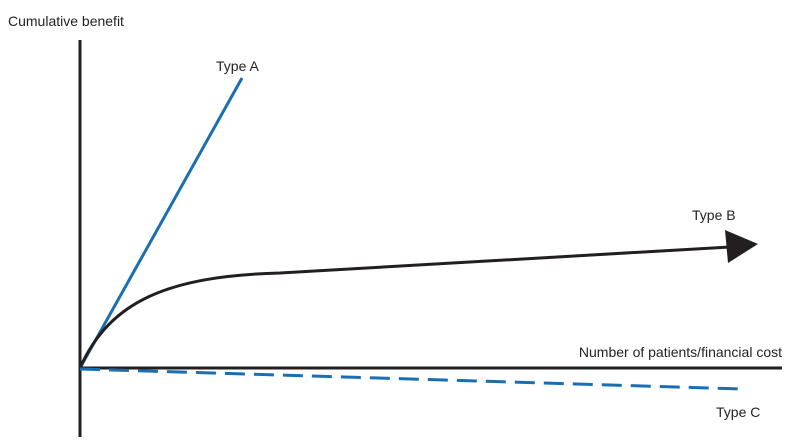  Describe the element at coordinates (714, 215) in the screenshot. I see `type-b-label: Type B` at that location.